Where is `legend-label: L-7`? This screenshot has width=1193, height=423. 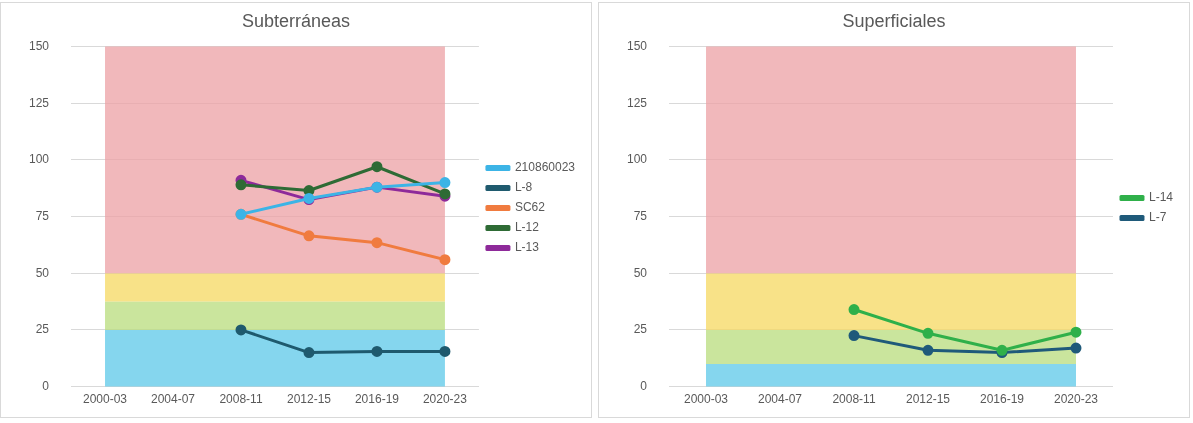
legend-label: L-7 is located at coordinates (1157, 217).